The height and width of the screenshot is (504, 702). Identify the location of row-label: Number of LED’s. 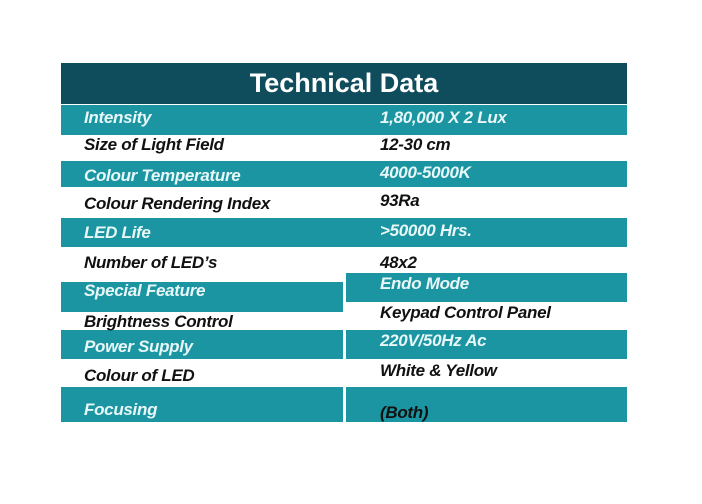
(151, 262).